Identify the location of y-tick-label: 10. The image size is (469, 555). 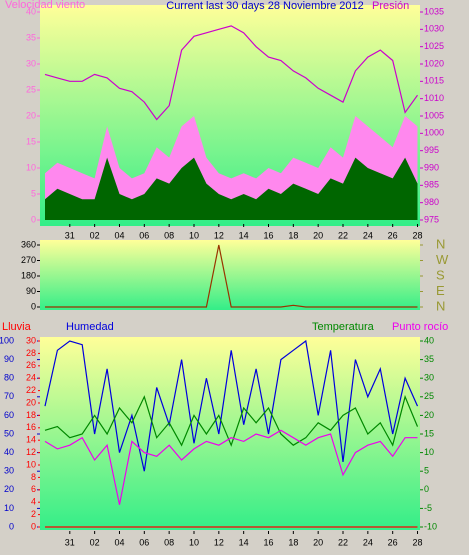
(31, 167).